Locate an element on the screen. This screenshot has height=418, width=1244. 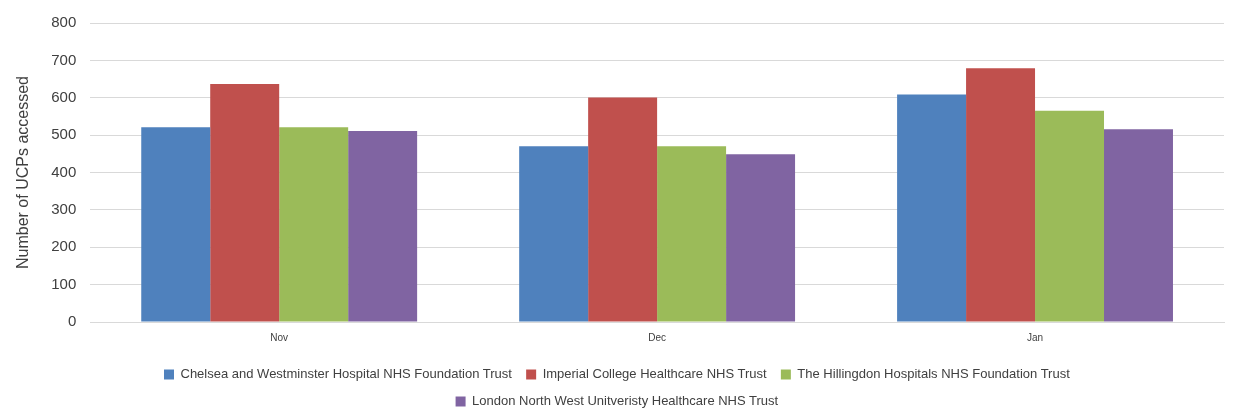
y-tick-label: 400 is located at coordinates (64, 171).